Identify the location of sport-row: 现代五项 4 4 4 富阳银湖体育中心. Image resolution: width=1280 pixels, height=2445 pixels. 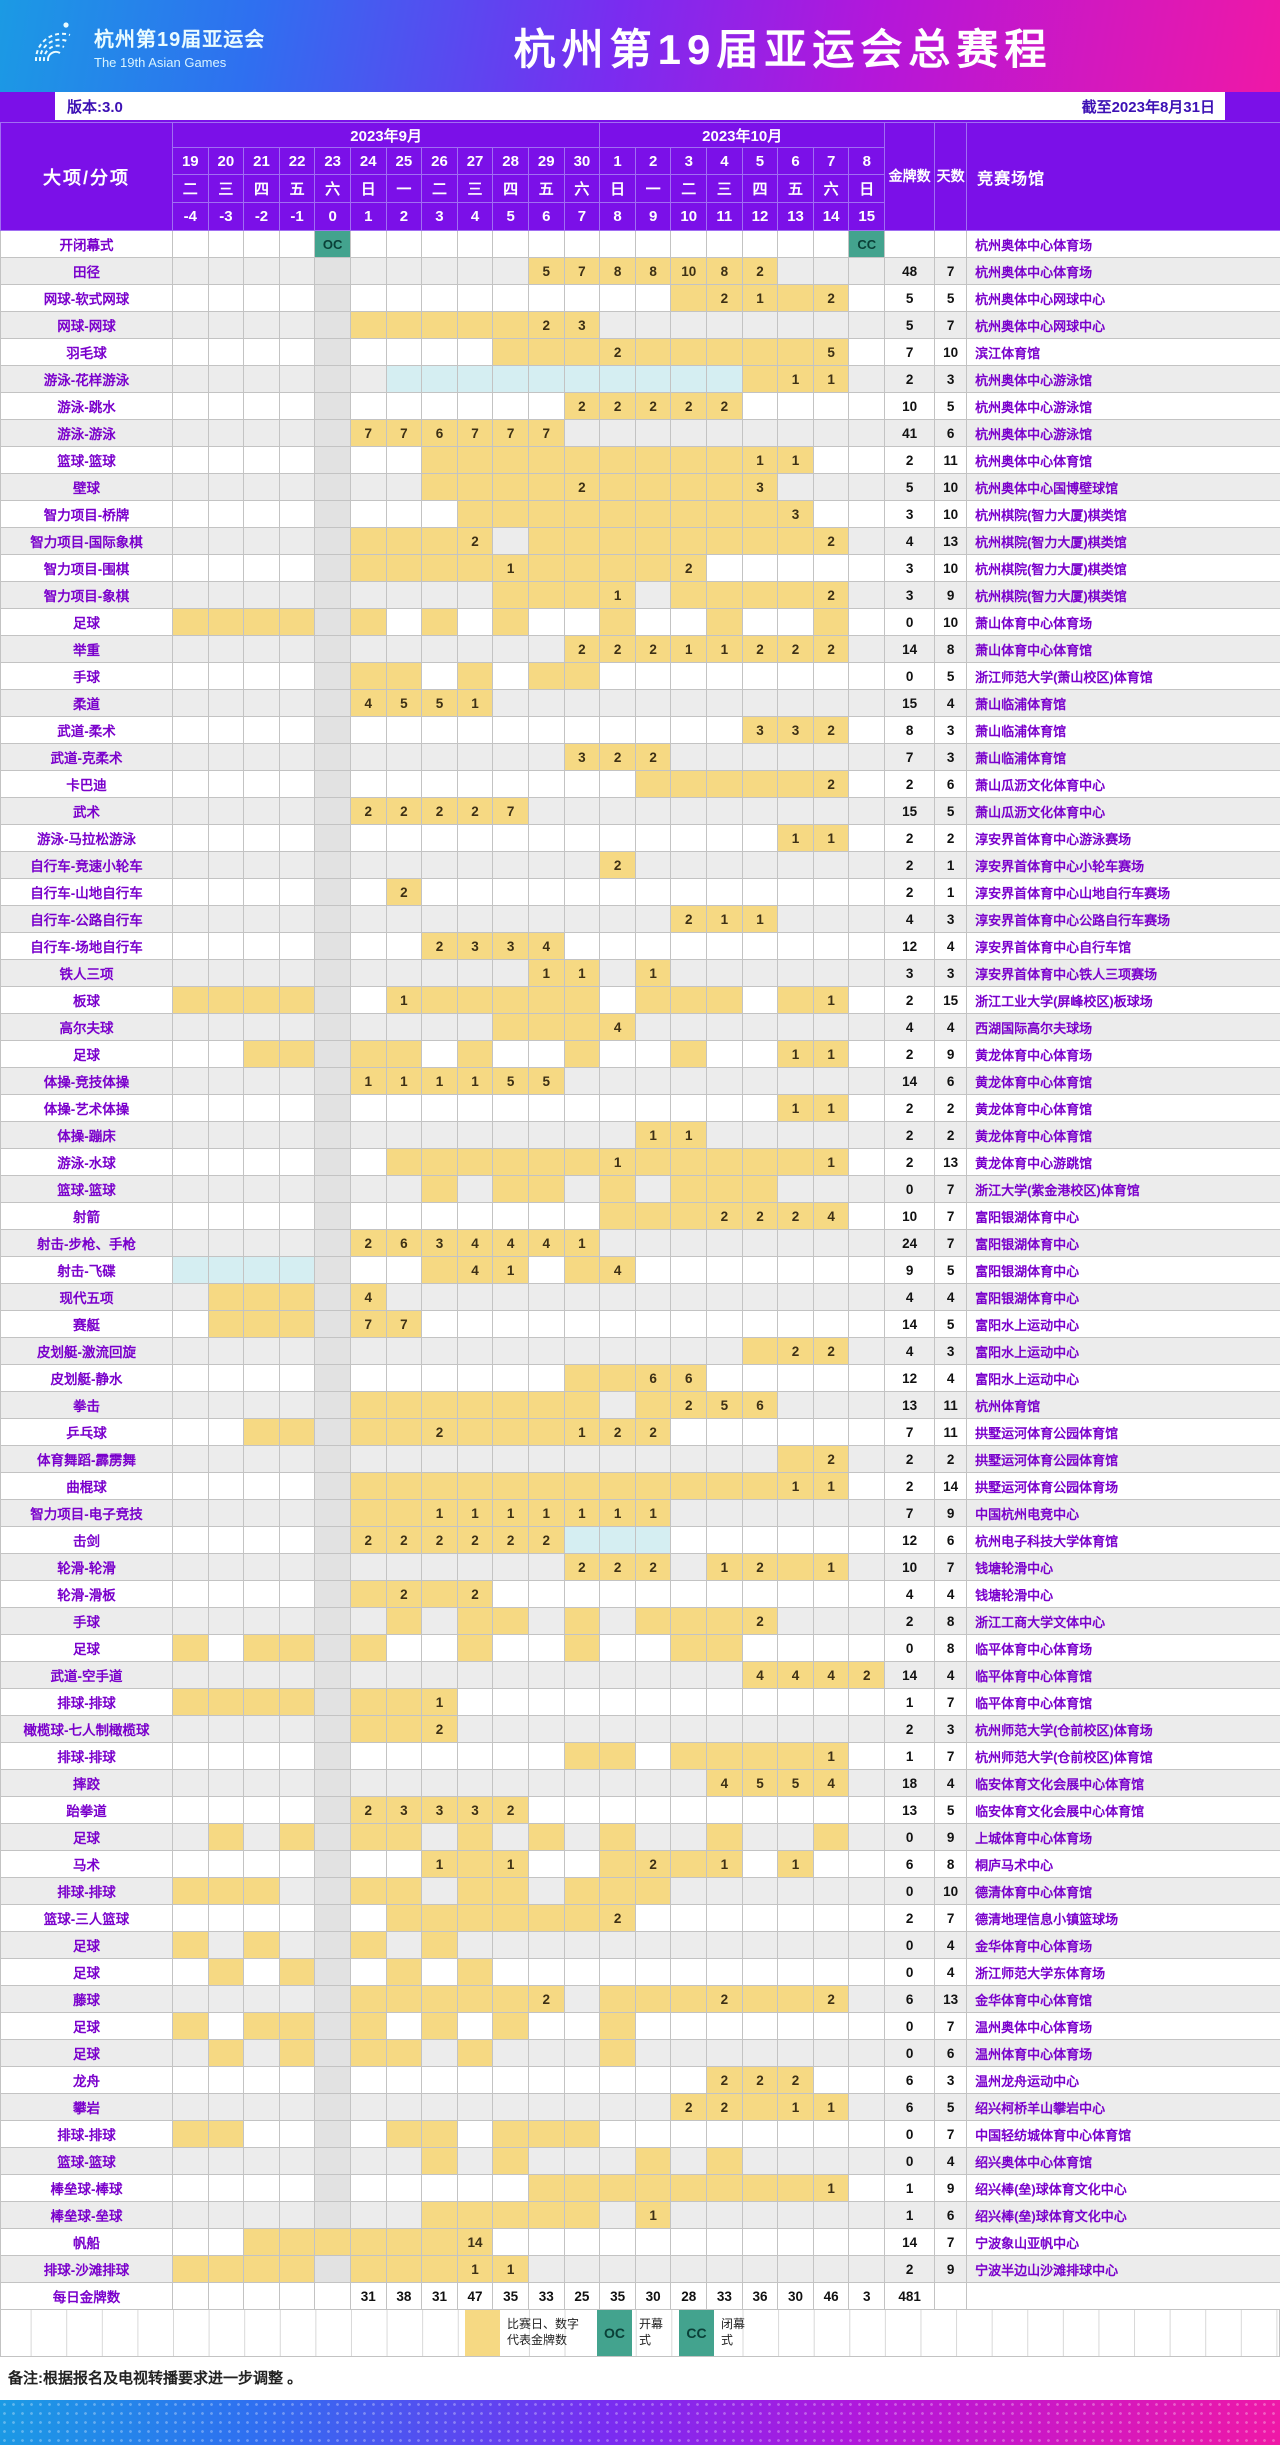
(640, 1297).